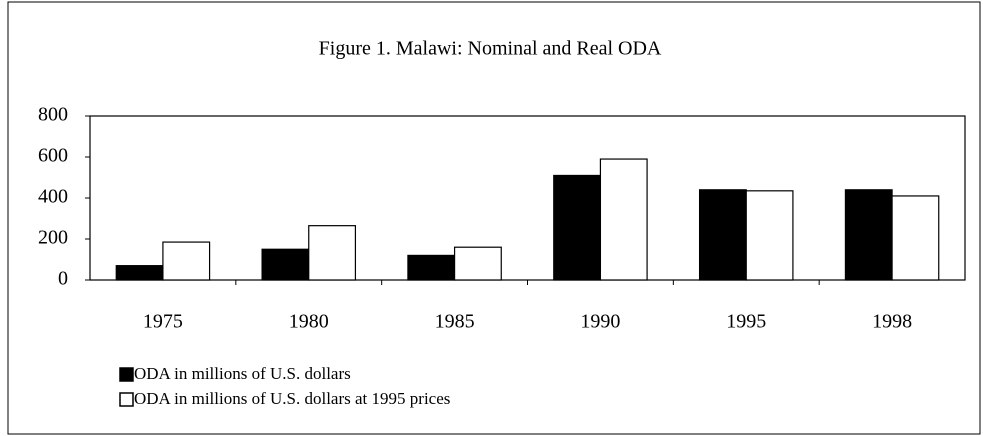 This screenshot has width=983, height=436. I want to click on x-tick-label: 1985, so click(455, 322).